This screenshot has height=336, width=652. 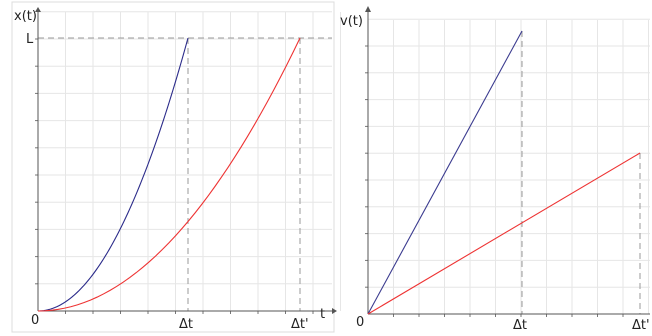 I want to click on position-chart-y-arrow-icon, so click(x=38, y=9).